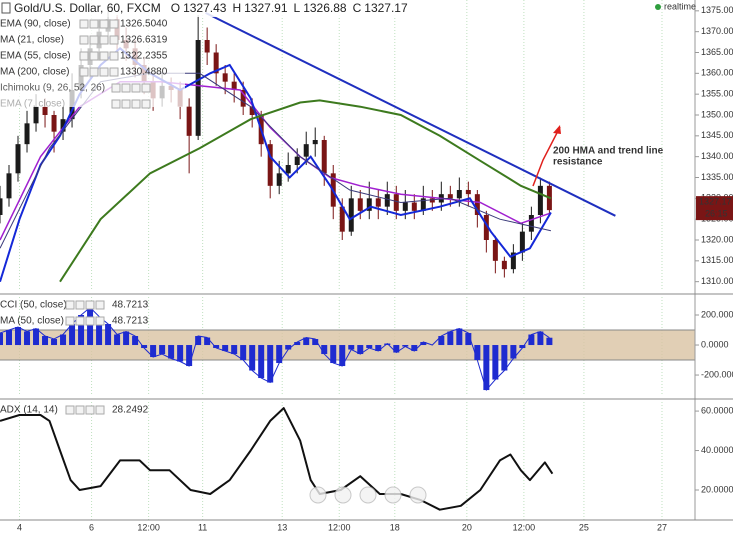  Describe the element at coordinates (608, 151) in the screenshot. I see `annotation-text: 200 HMA and trend line` at that location.